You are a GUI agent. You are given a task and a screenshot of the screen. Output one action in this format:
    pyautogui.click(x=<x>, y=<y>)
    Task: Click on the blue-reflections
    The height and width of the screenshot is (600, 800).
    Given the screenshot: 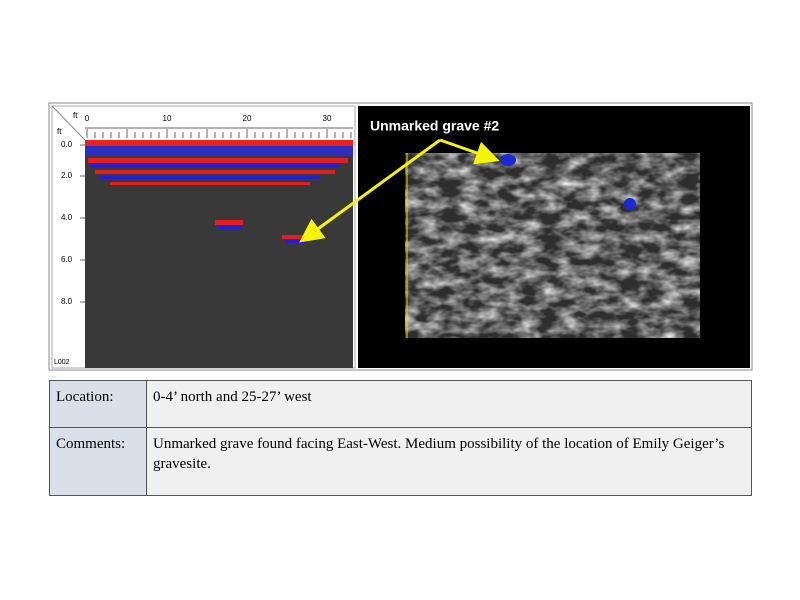 What is the action you would take?
    pyautogui.click(x=215, y=203)
    